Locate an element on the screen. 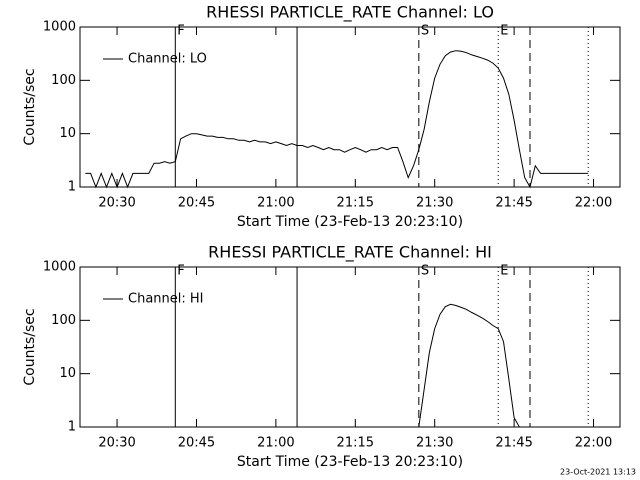 This screenshot has height=480, width=640. legend-label: Channel: HI is located at coordinates (166, 299).